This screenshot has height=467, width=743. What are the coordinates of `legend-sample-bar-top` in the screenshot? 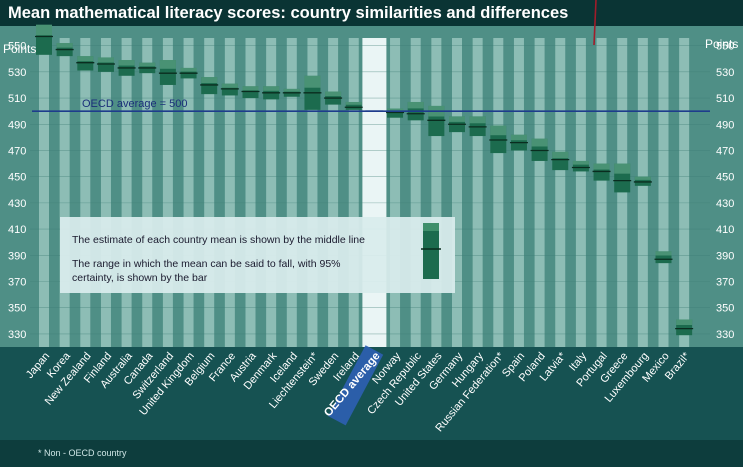 It's located at (431, 227).